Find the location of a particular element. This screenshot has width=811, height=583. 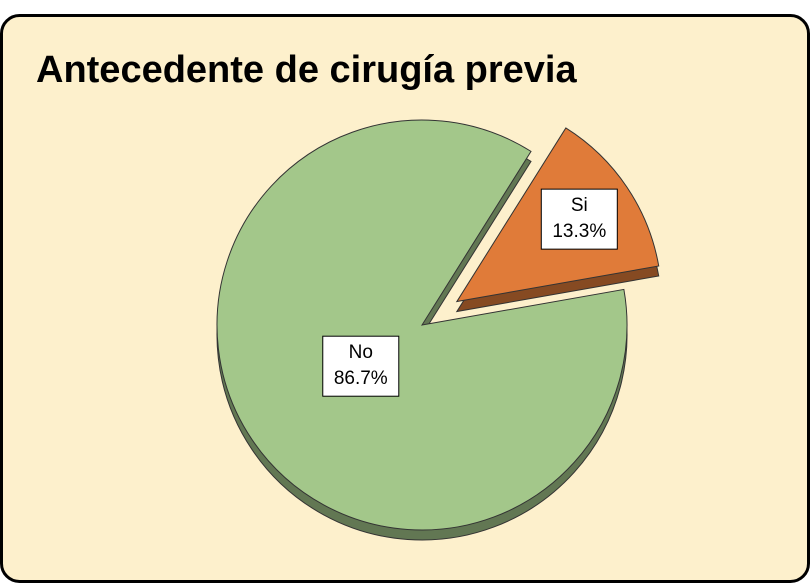

label-value: 86.7% is located at coordinates (361, 378).